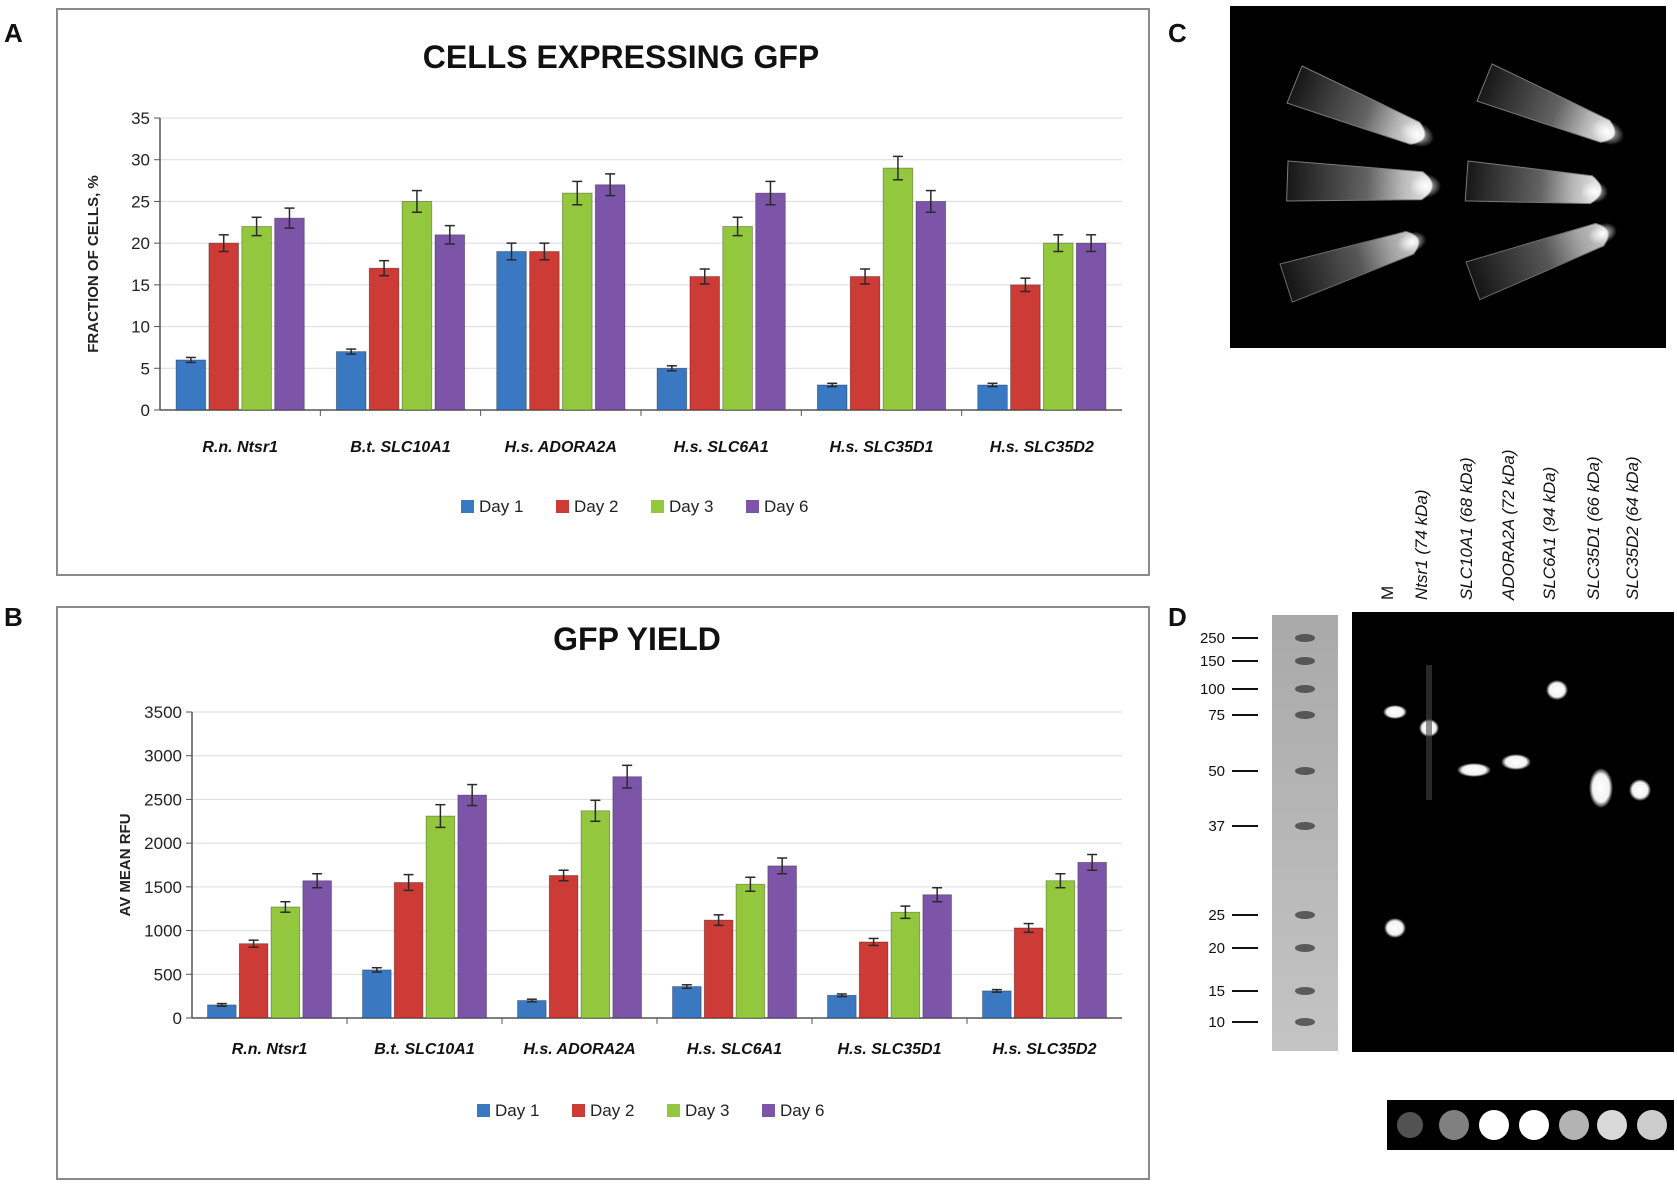  Describe the element at coordinates (1387, 593) in the screenshot. I see `lane-label: M` at that location.